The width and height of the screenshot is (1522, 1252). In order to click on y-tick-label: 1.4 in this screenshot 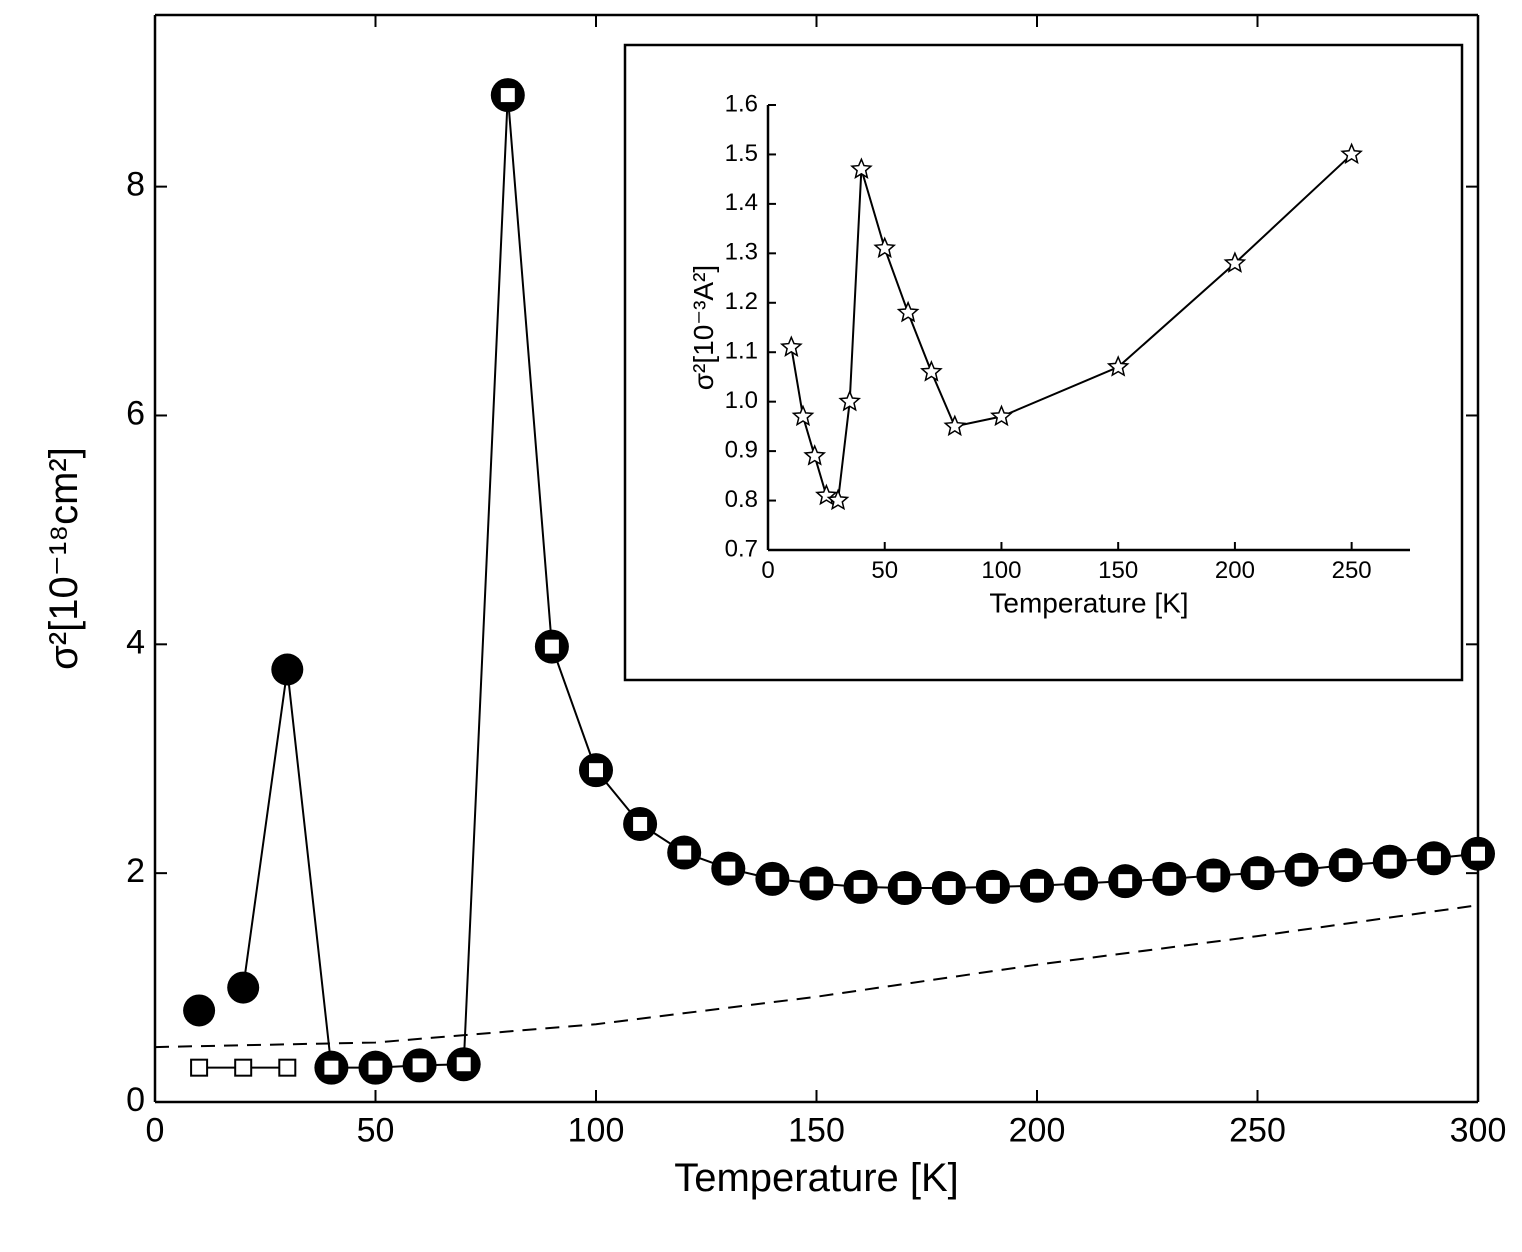, I will do `click(741, 202)`.